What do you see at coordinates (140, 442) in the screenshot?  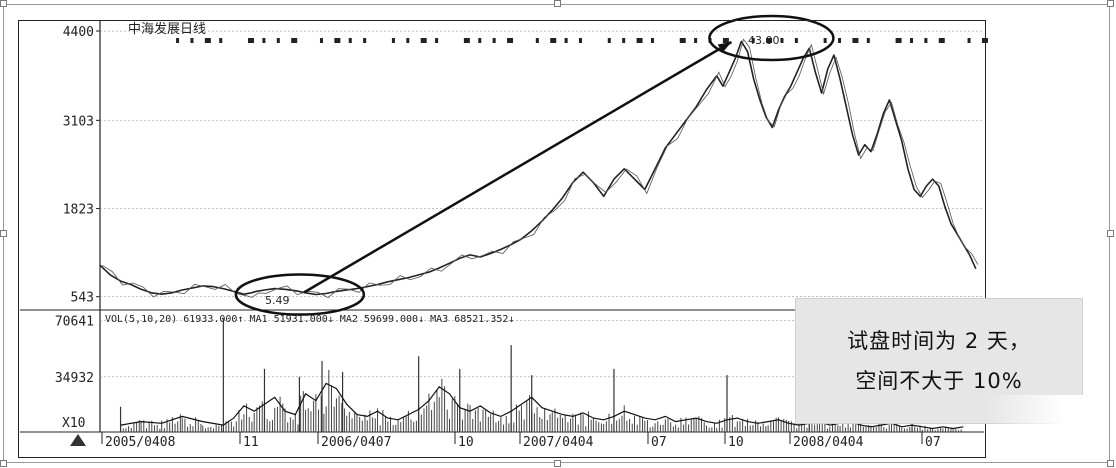 I see `x-tick-label: 2005/0408` at bounding box center [140, 442].